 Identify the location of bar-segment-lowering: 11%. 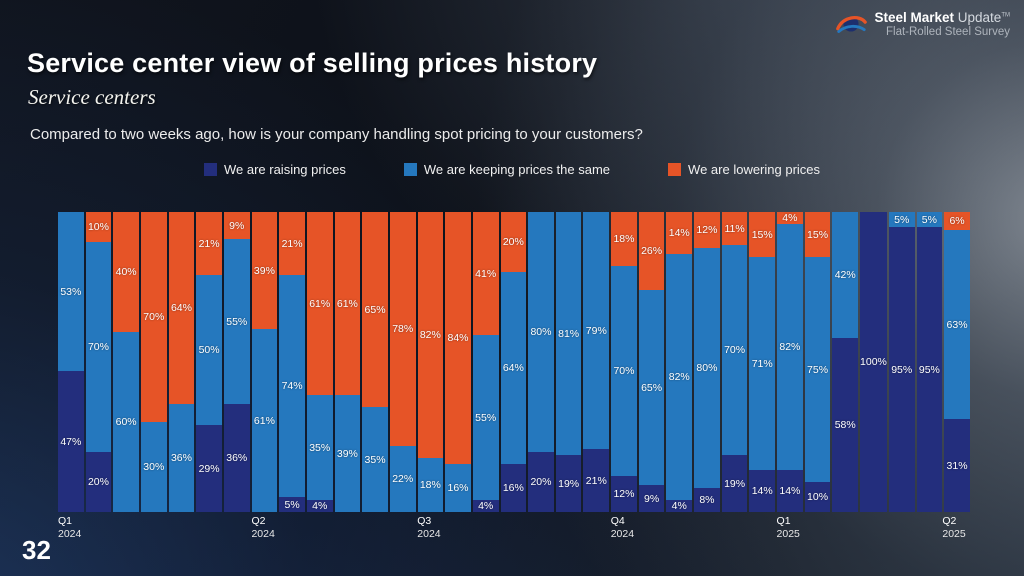
(734, 228).